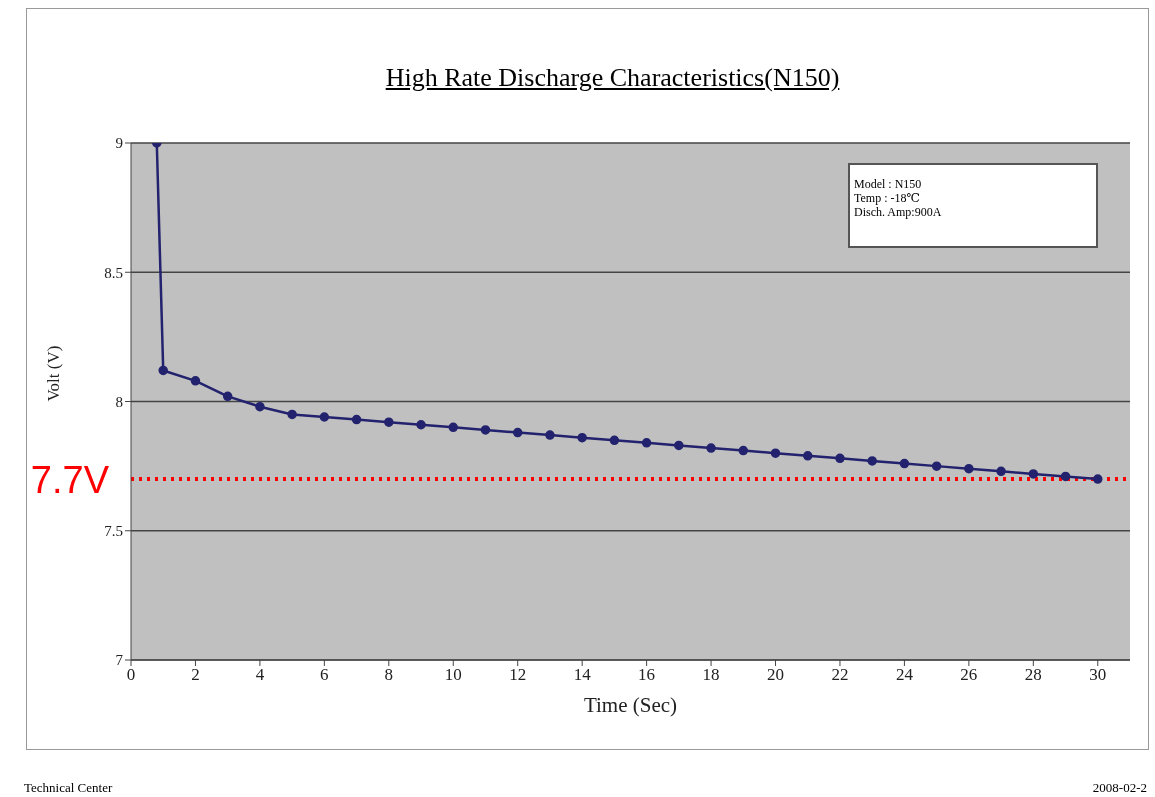 Image resolution: width=1155 pixels, height=797 pixels. Describe the element at coordinates (70, 479) in the screenshot. I see `ref-line-label: 7.7V` at that location.